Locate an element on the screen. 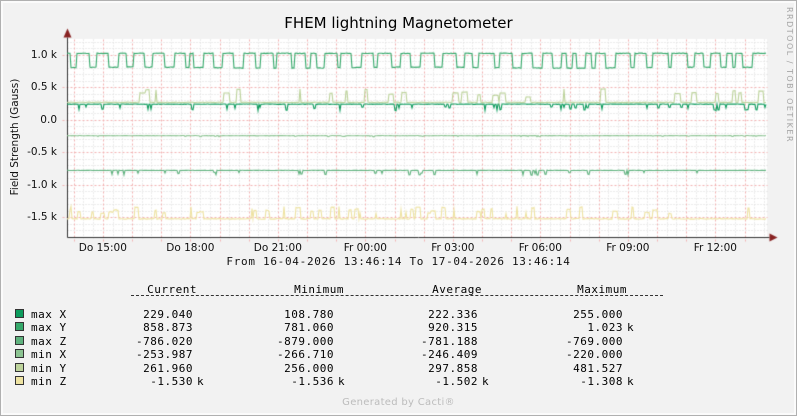  legend-value: -1.308 is located at coordinates (601, 381).